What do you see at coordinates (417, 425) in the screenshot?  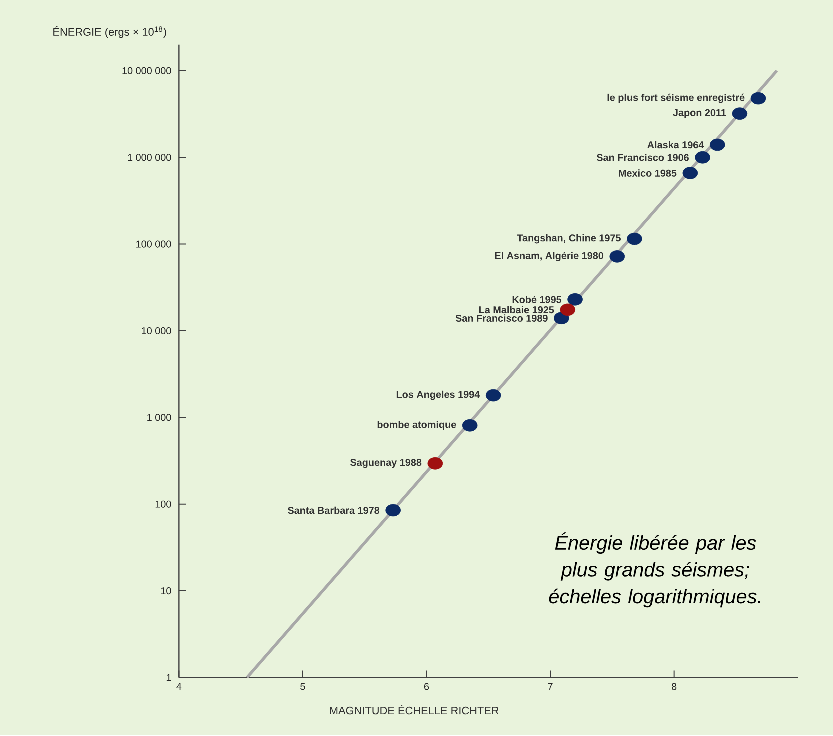 I see `annotation: bombe atomique` at bounding box center [417, 425].